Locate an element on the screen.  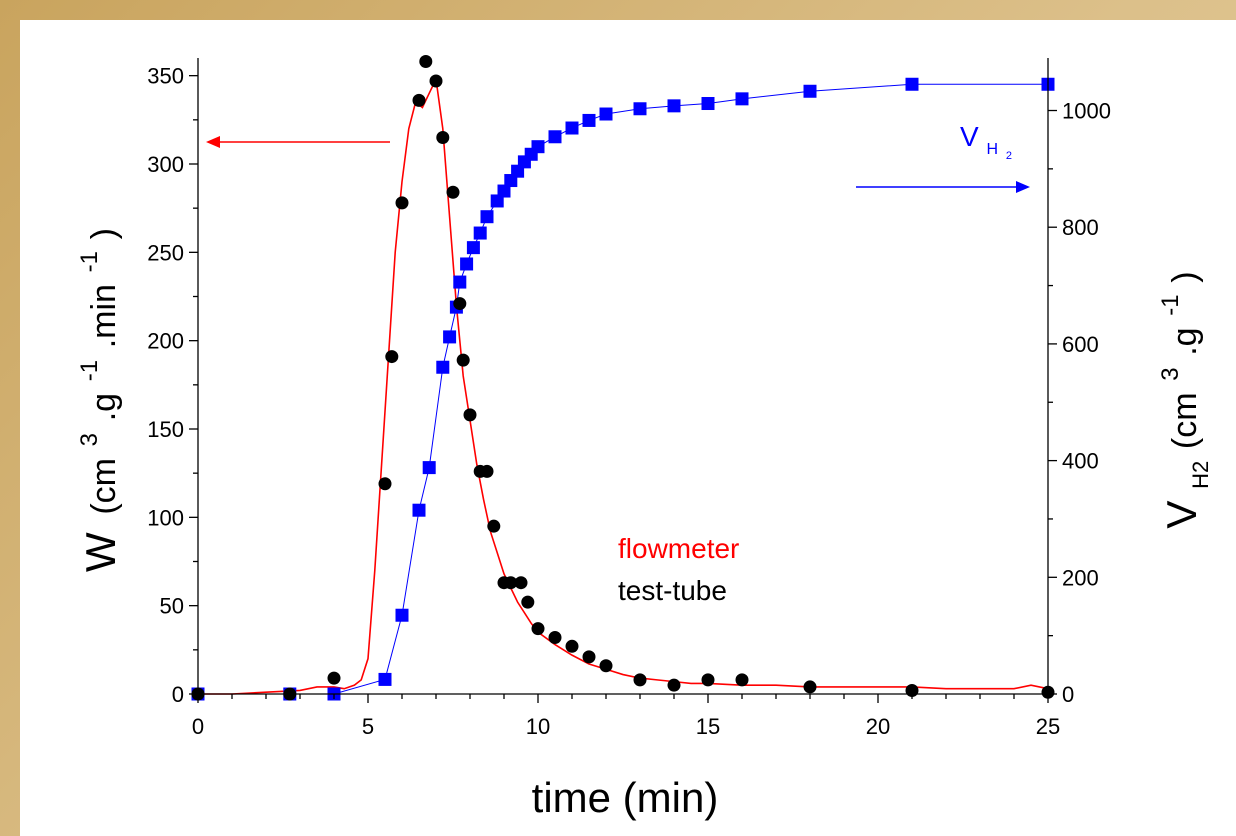
left-y-tick-label: 250 is located at coordinates (165, 252).